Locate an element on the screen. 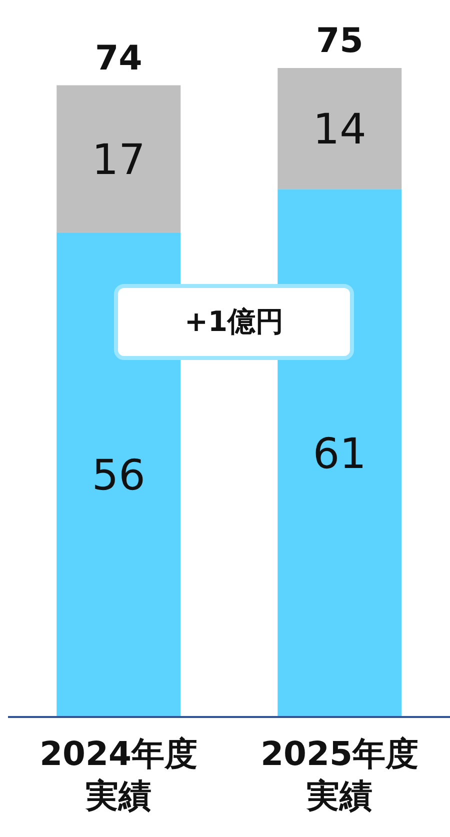  total-label: 74 is located at coordinates (118, 58).